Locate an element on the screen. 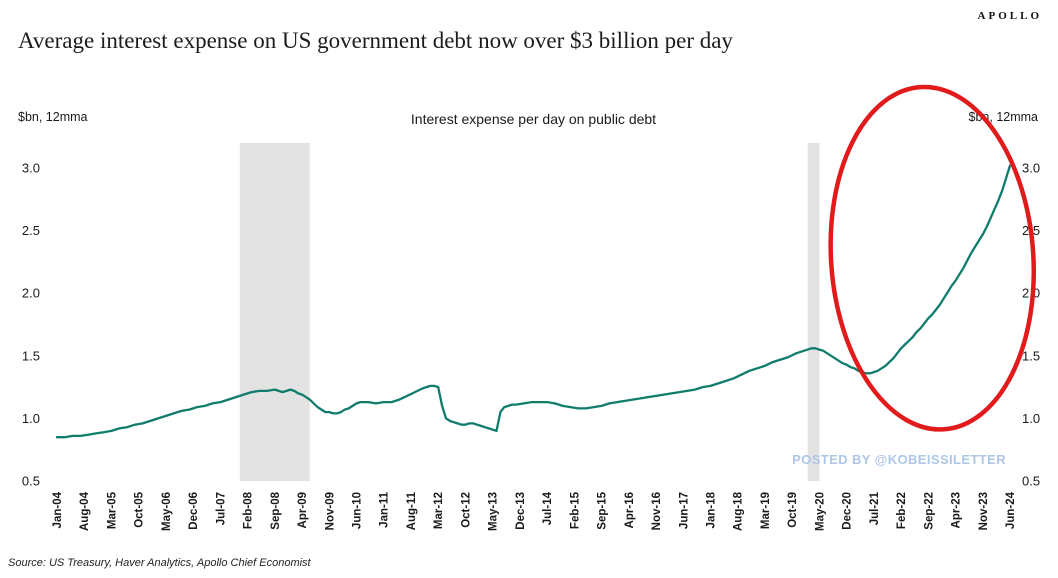 Image resolution: width=1058 pixels, height=578 pixels. y-axis-unit-left: $bn, 12mma is located at coordinates (53, 117).